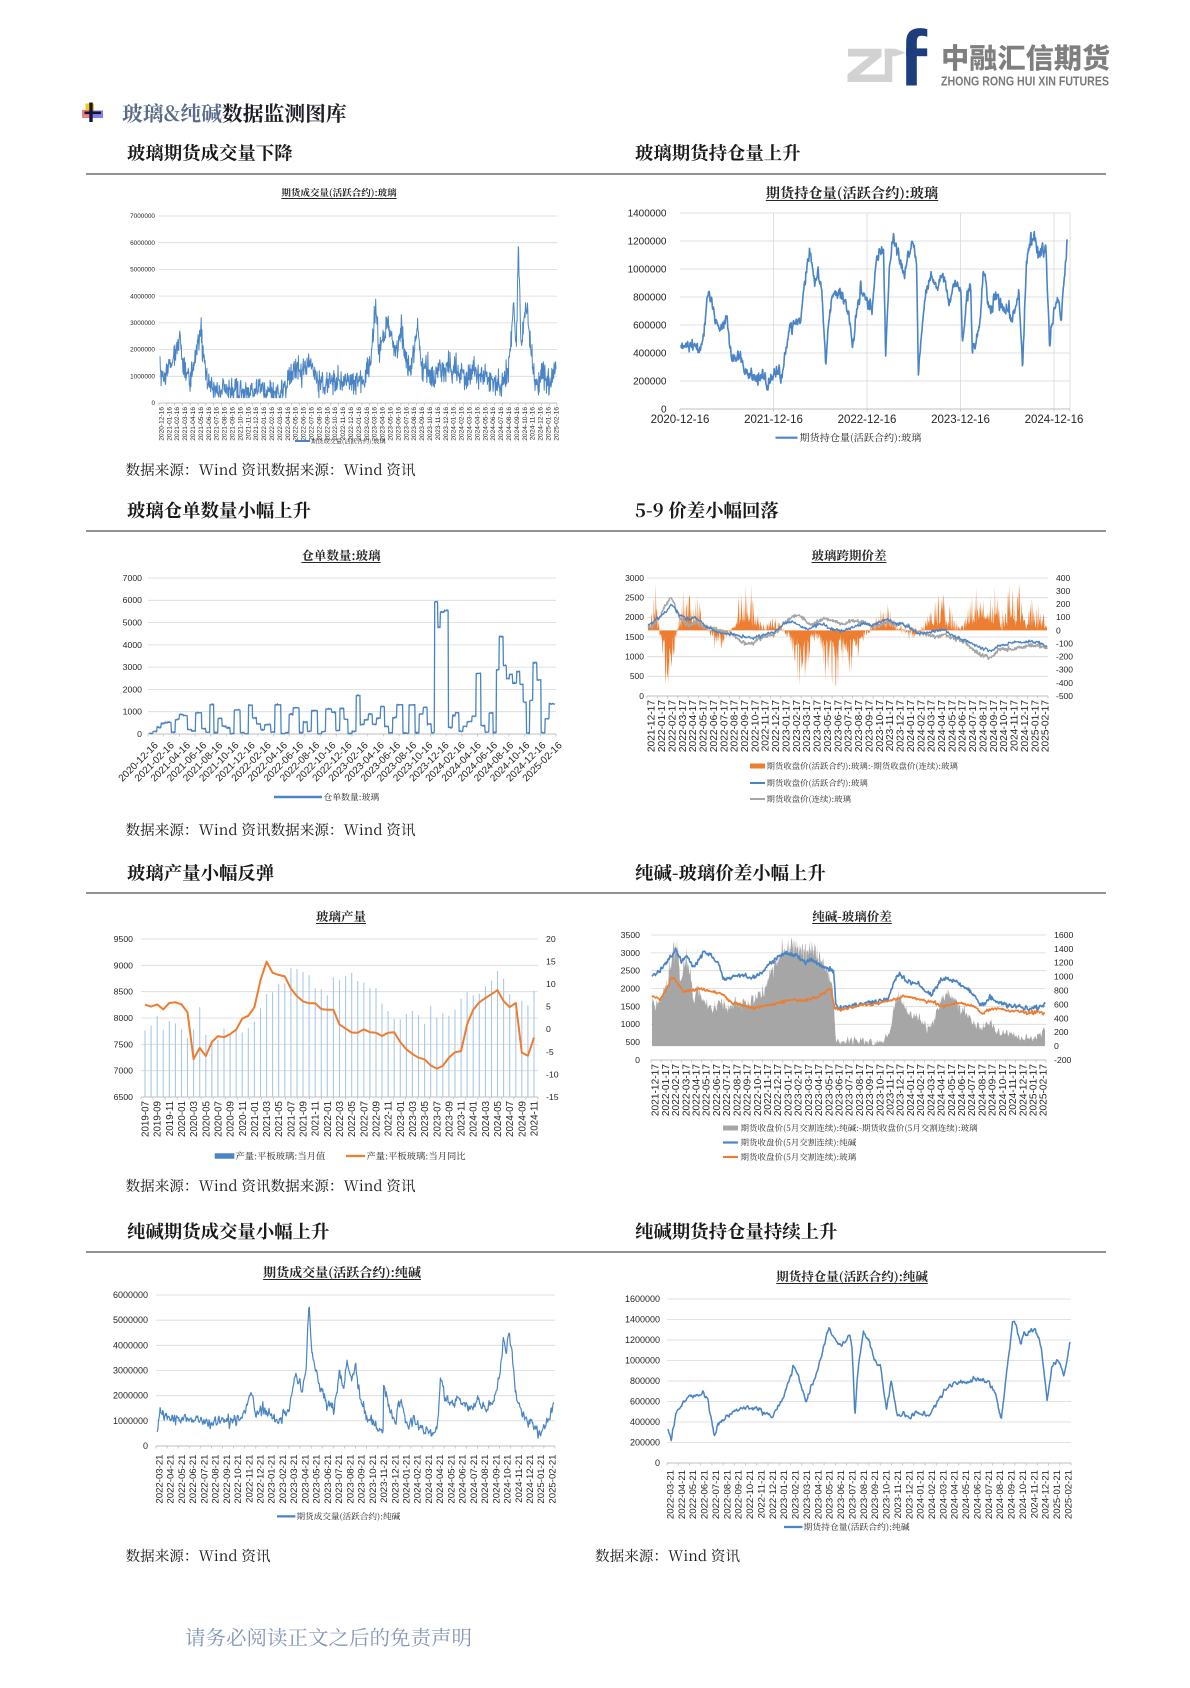 Image resolution: width=1190 pixels, height=1688 pixels. What do you see at coordinates (1034, 1090) in the screenshot?
I see `svg-text: 2025-01-17` at bounding box center [1034, 1090].